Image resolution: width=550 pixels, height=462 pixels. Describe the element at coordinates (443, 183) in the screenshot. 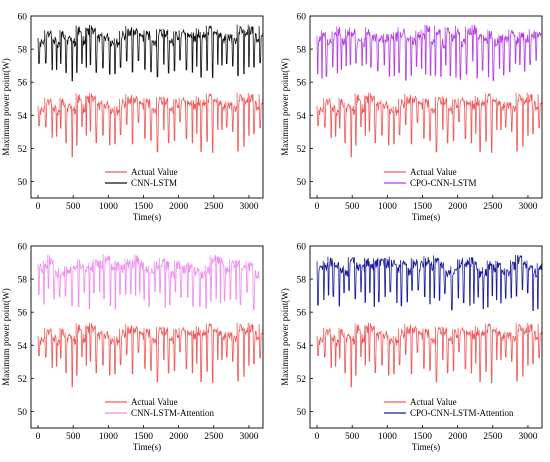

I see `legend-label-model: CPO-CNN-LSTM` at that location.